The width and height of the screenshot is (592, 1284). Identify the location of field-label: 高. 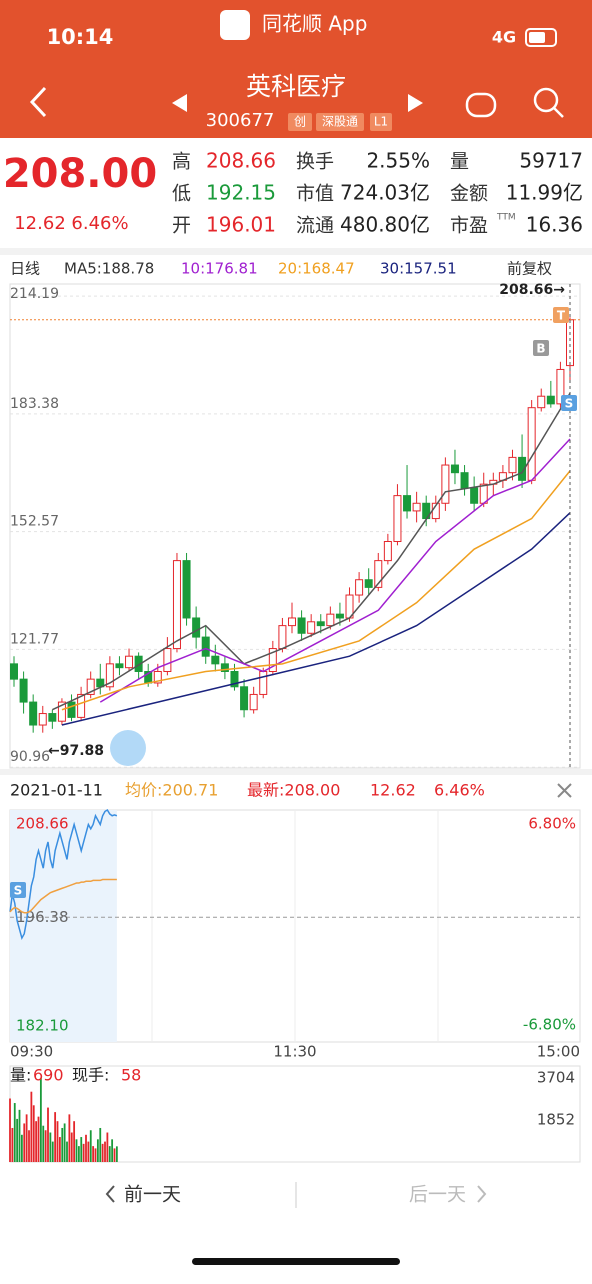
(181, 162).